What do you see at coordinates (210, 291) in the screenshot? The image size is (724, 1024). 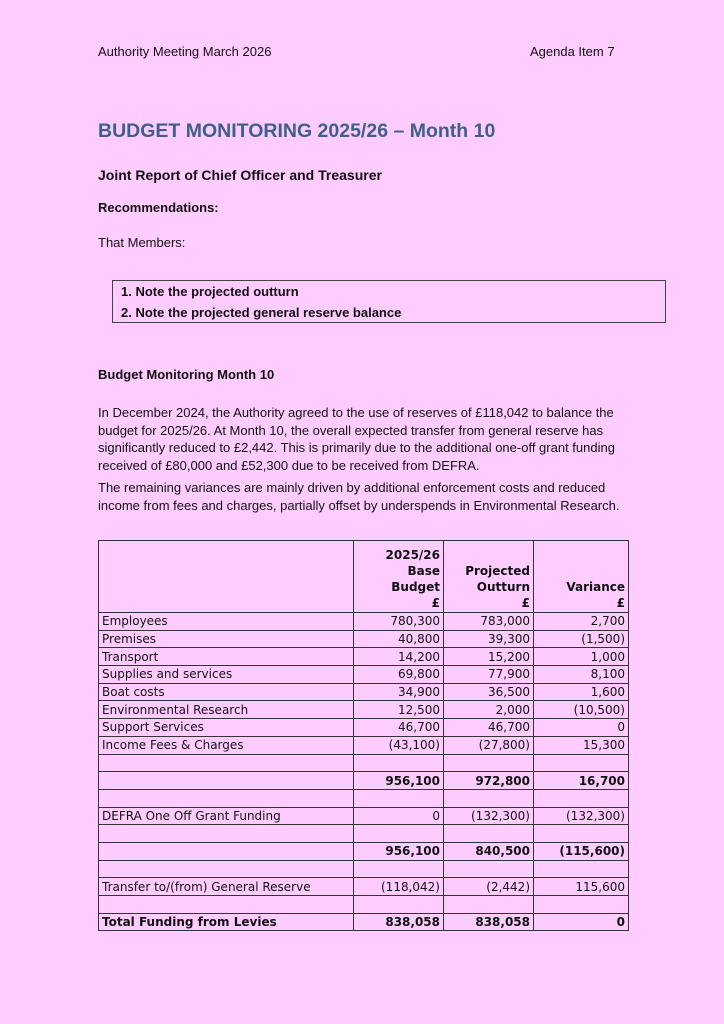 I see `recommendation-item: 1. Note the projected outturn` at bounding box center [210, 291].